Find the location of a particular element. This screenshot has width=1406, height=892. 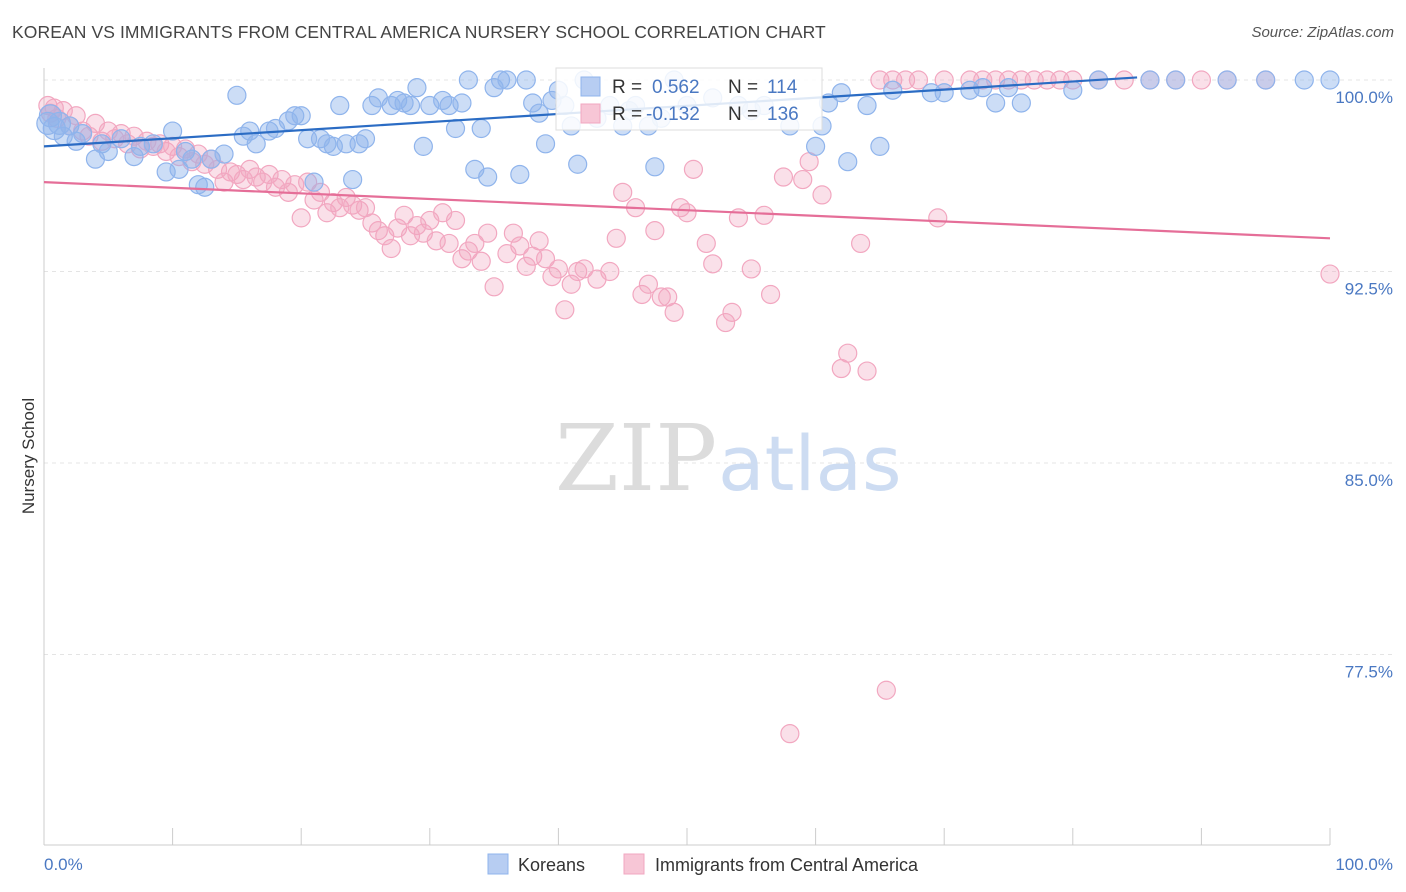

stats-swatch-immigrants is located at coordinates (590, 113).